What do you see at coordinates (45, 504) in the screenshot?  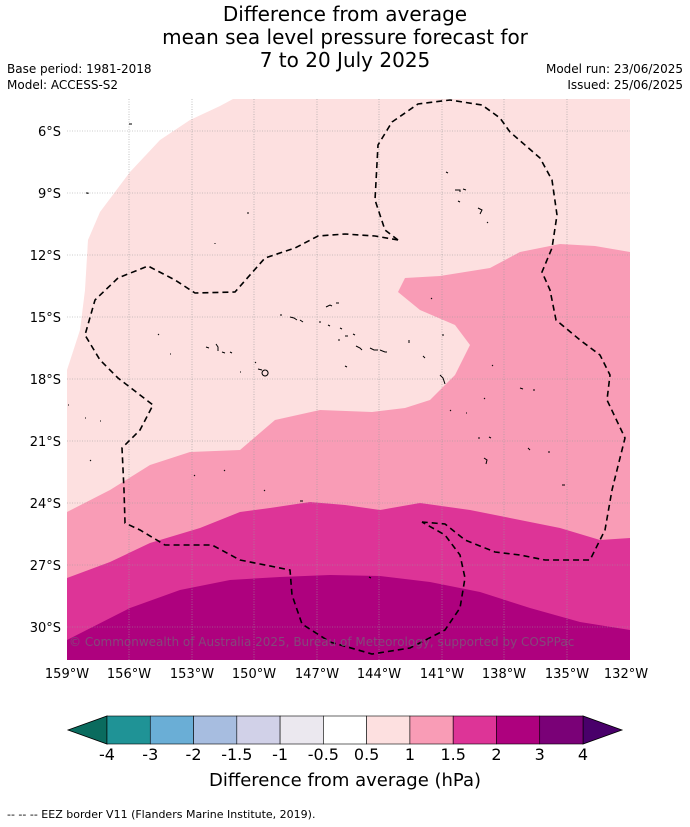 I see `lat-label: 24°S` at bounding box center [45, 504].